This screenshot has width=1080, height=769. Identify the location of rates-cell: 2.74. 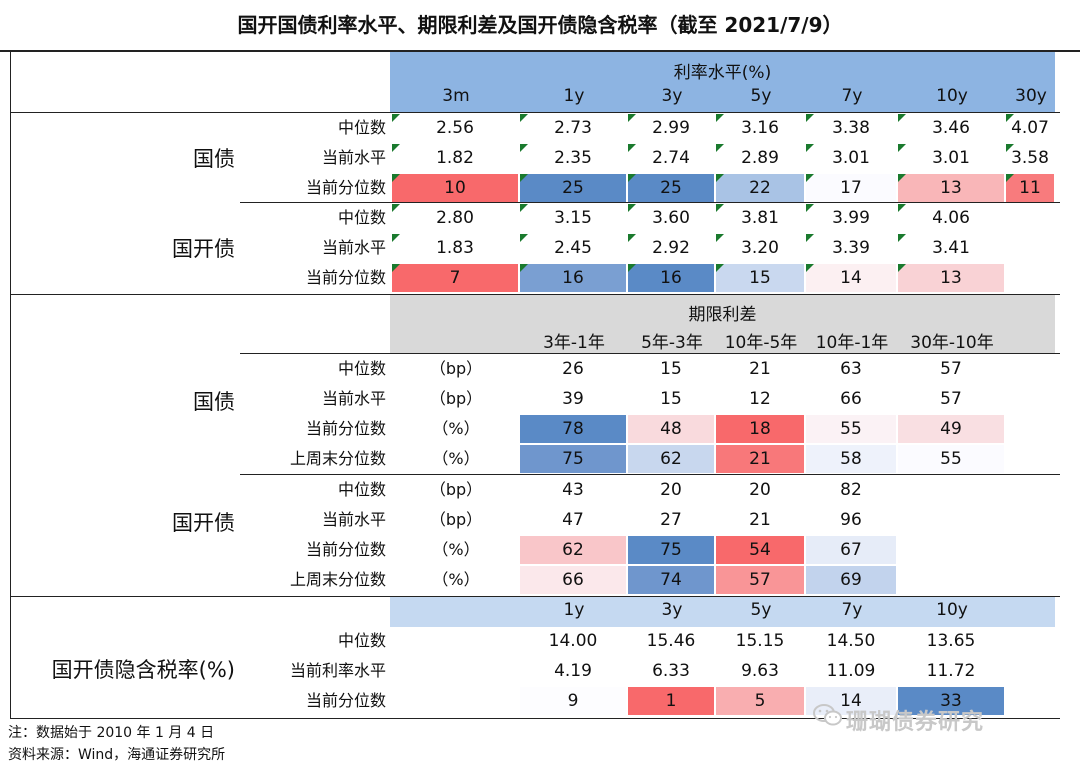
(671, 158).